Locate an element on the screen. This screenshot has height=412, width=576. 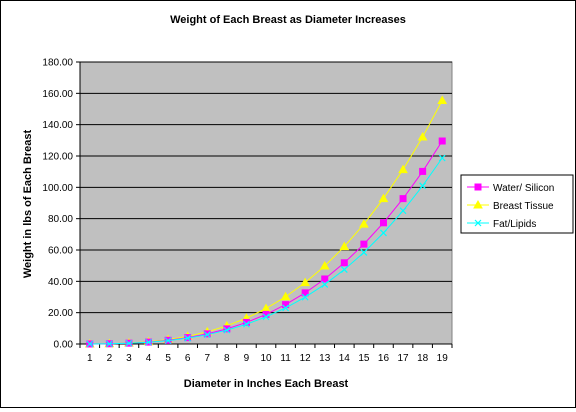
x-tick-label: 3 is located at coordinates (129, 358).